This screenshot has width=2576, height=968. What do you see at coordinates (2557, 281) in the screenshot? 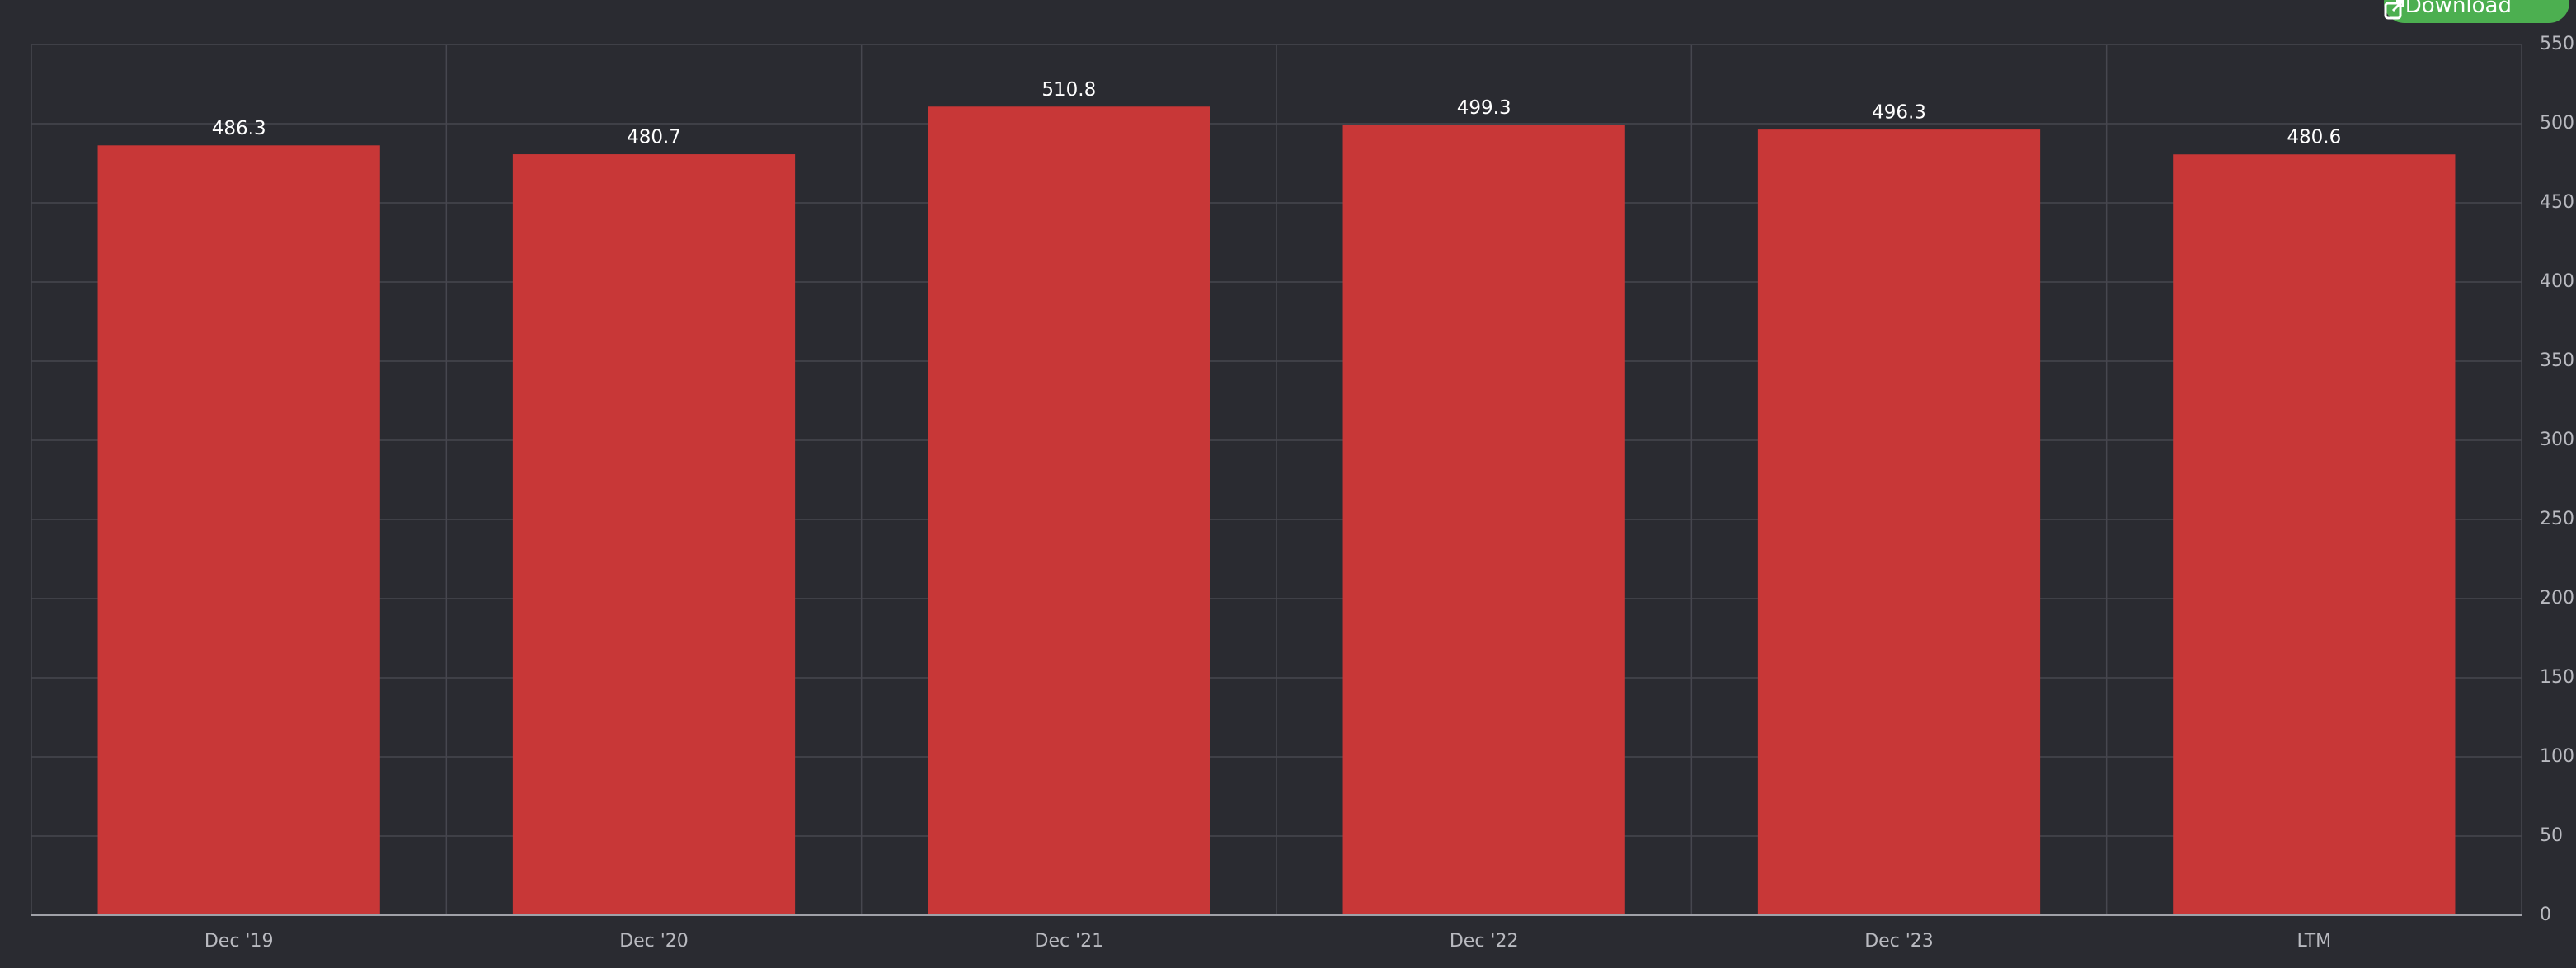
I see `y-tick-label: 400` at bounding box center [2557, 281].